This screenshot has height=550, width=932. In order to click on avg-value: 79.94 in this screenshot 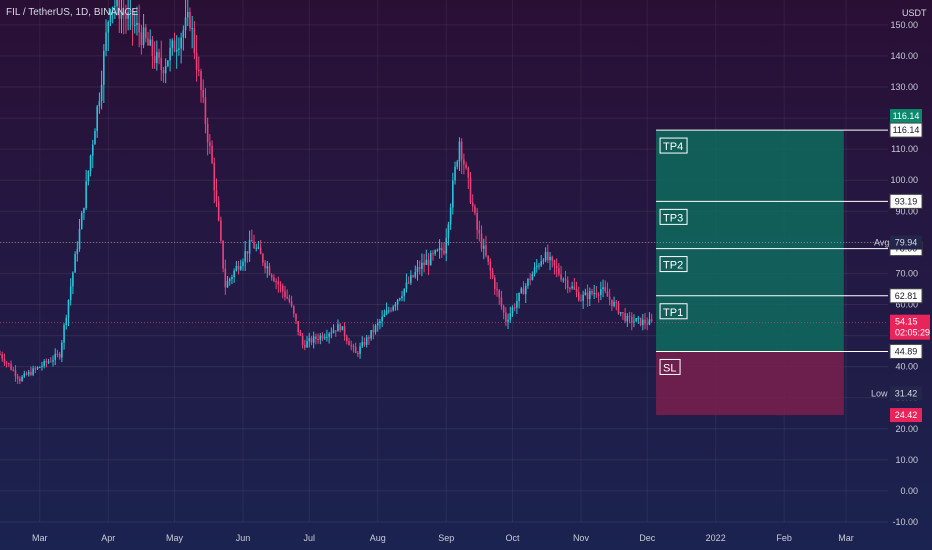, I will do `click(906, 243)`.